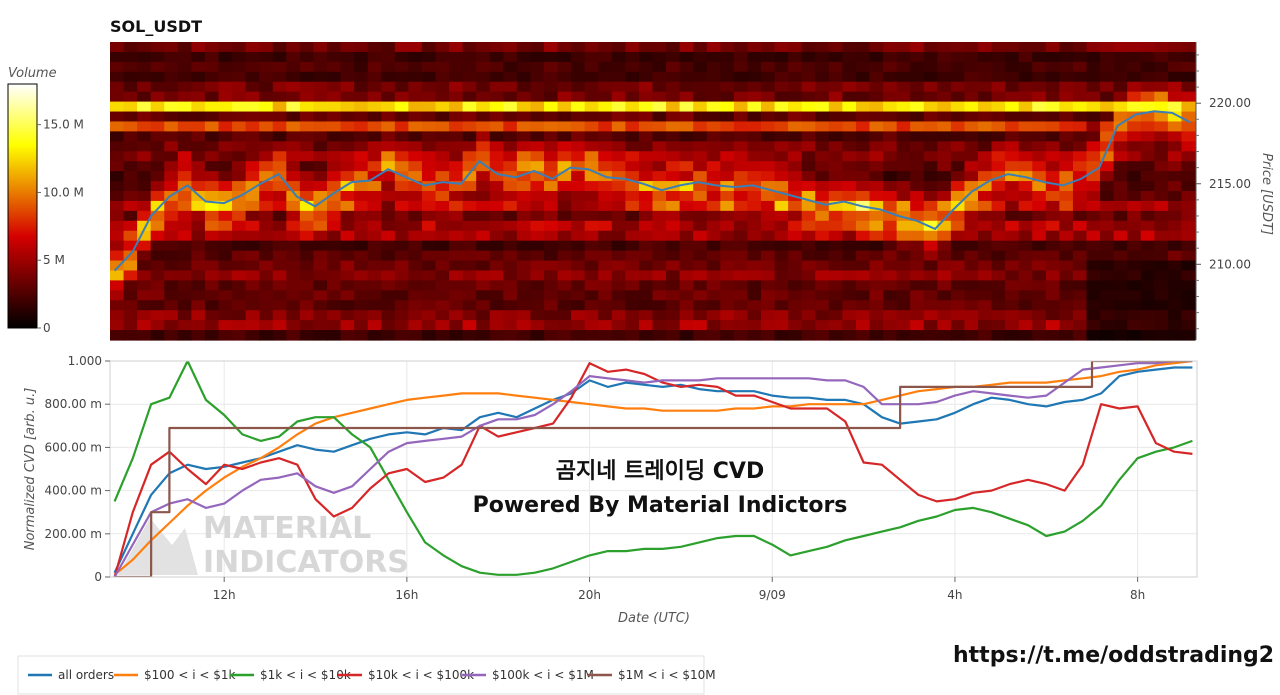 Image resolution: width=1280 pixels, height=695 pixels. Describe the element at coordinates (1113, 655) in the screenshot. I see `telegram-url: https://t.me/oddstrading2` at that location.